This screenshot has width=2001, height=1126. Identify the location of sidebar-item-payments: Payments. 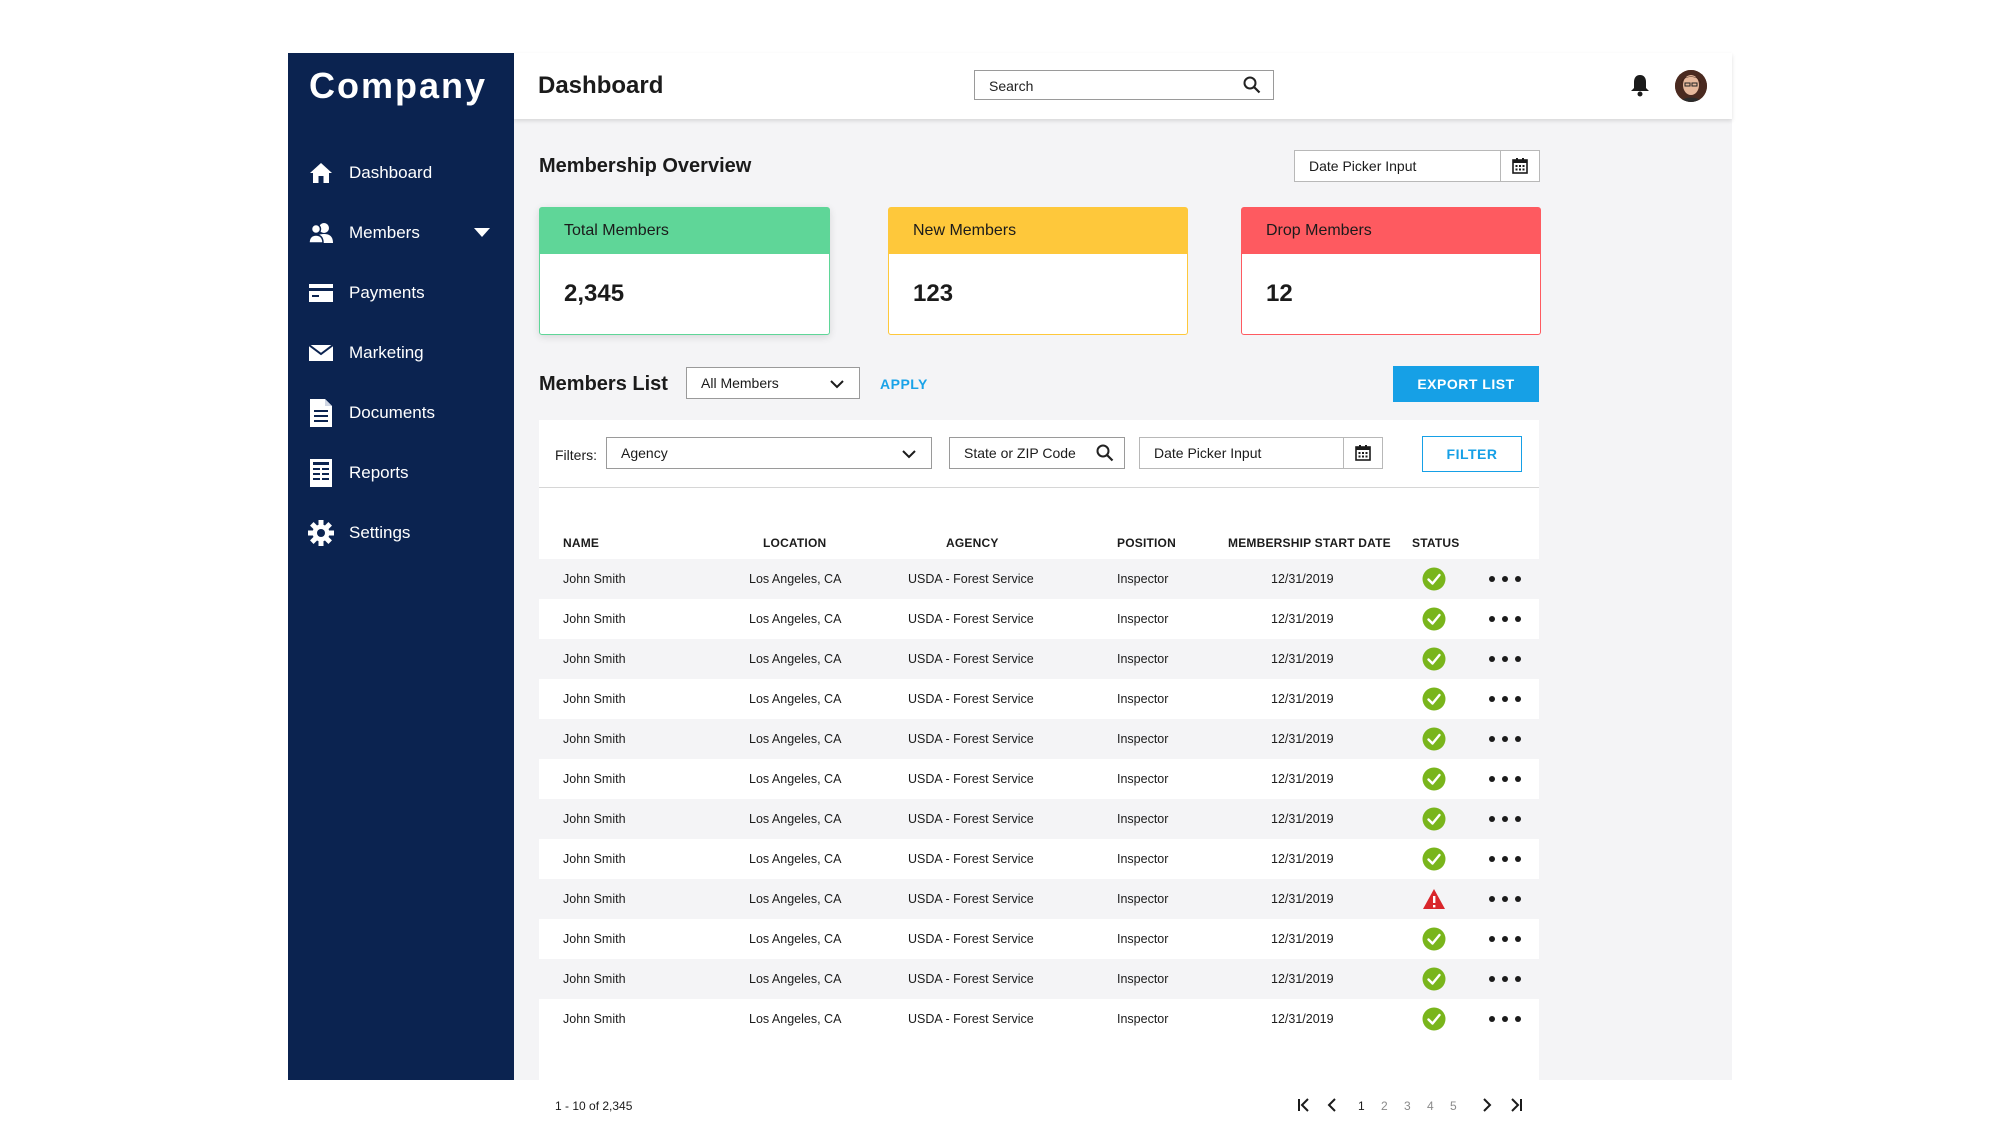
(401, 293).